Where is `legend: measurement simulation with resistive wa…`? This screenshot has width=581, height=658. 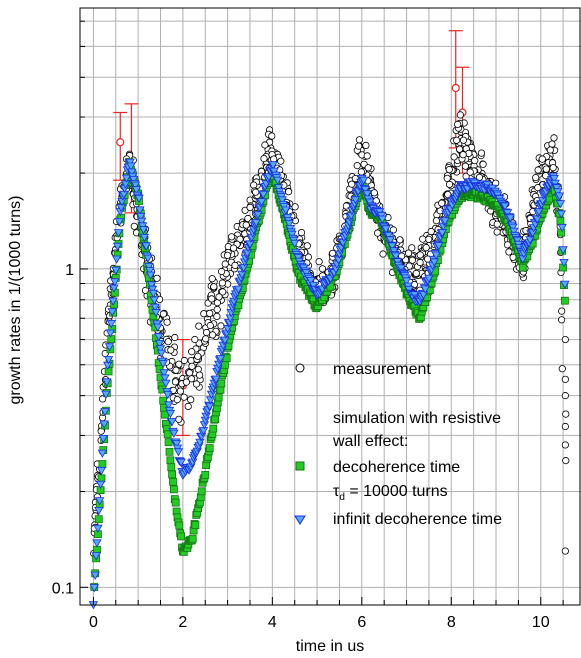 legend: measurement simulation with resistive wa… is located at coordinates (398, 444).